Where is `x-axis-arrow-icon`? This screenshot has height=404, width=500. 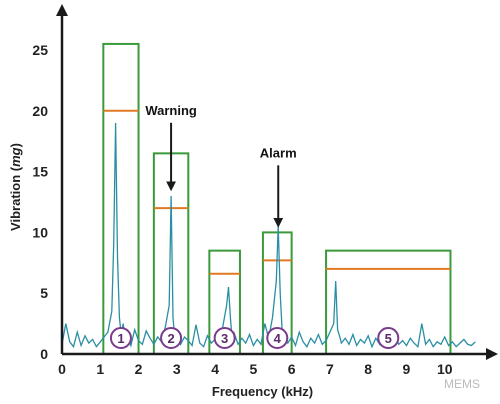
x-axis-arrow-icon is located at coordinates (492, 354).